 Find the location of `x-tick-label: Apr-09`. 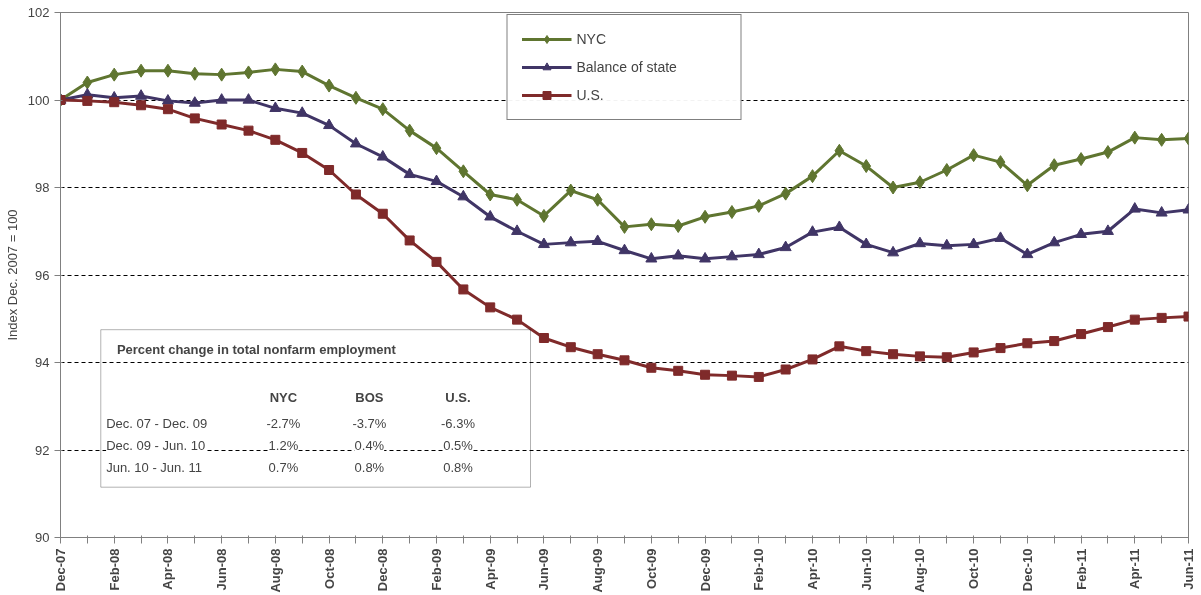

x-tick-label: Apr-09 is located at coordinates (490, 569).